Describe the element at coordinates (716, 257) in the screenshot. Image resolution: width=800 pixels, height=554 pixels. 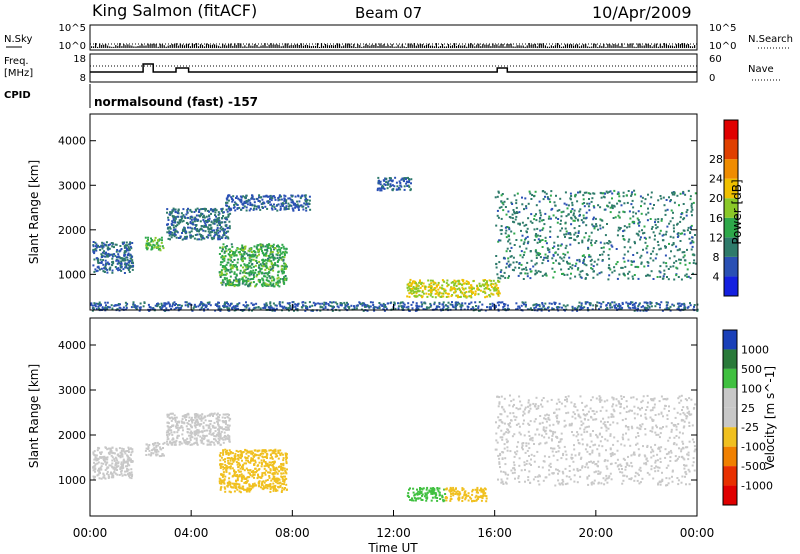
I see `colorbar-tick-label: 8` at that location.